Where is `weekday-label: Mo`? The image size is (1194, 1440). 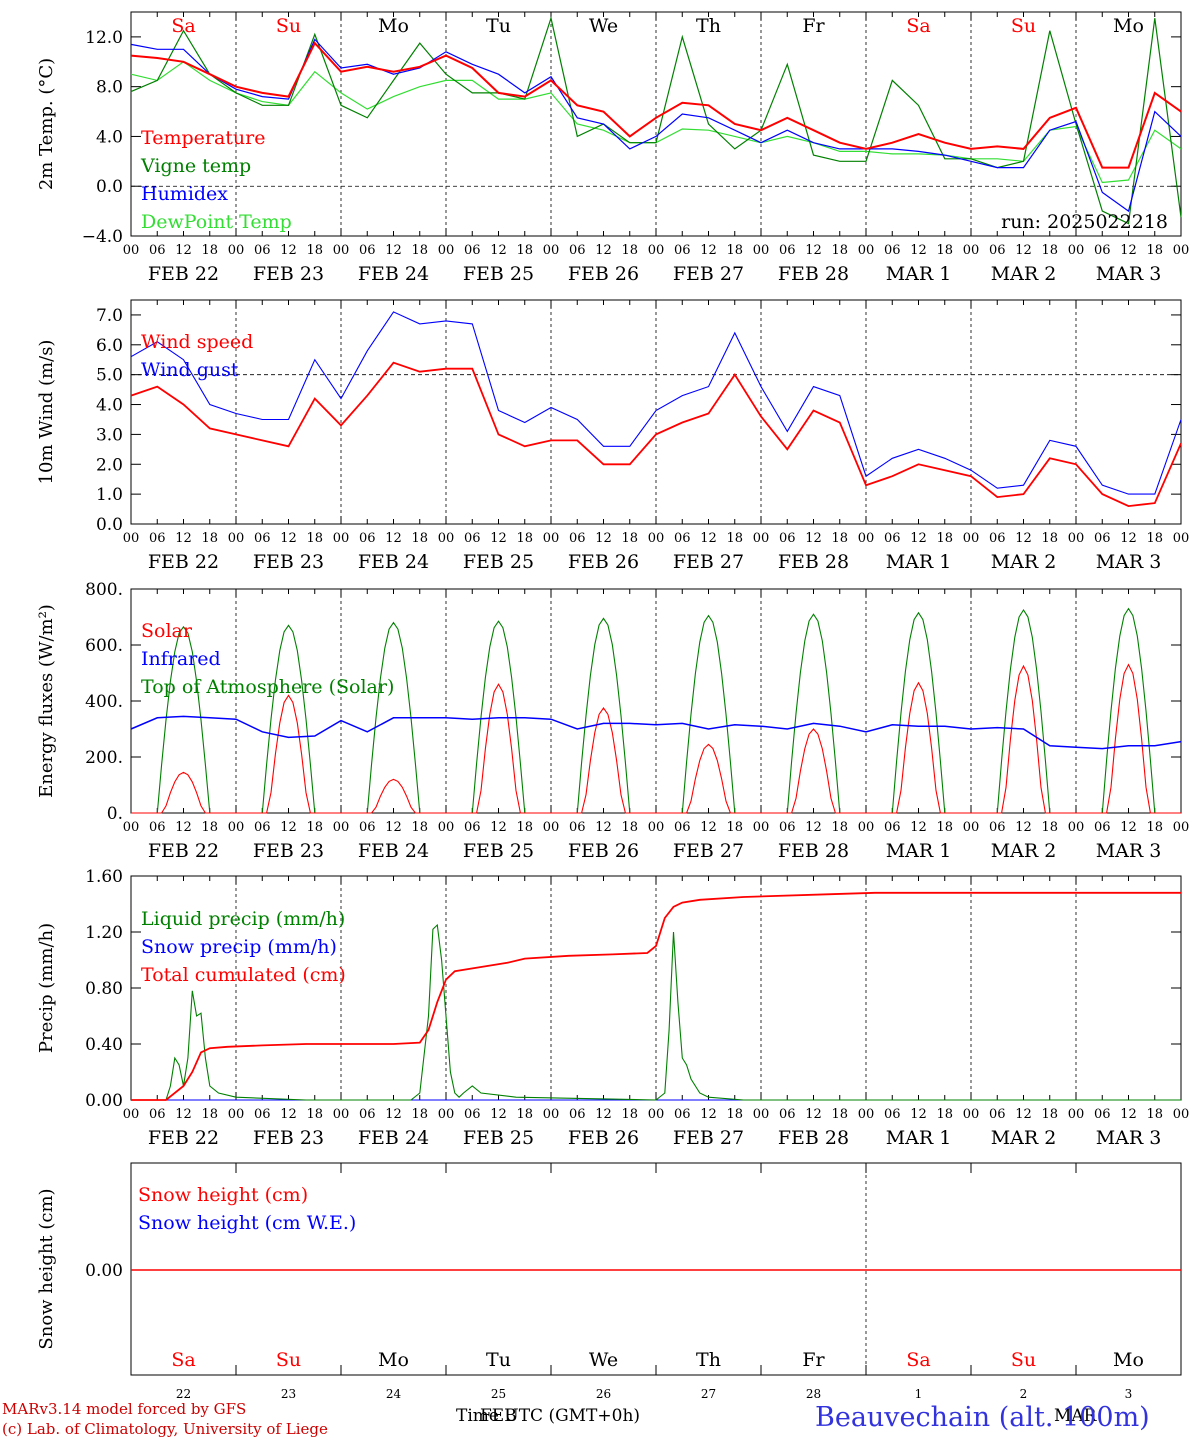 weekday-label: Mo is located at coordinates (393, 1360).